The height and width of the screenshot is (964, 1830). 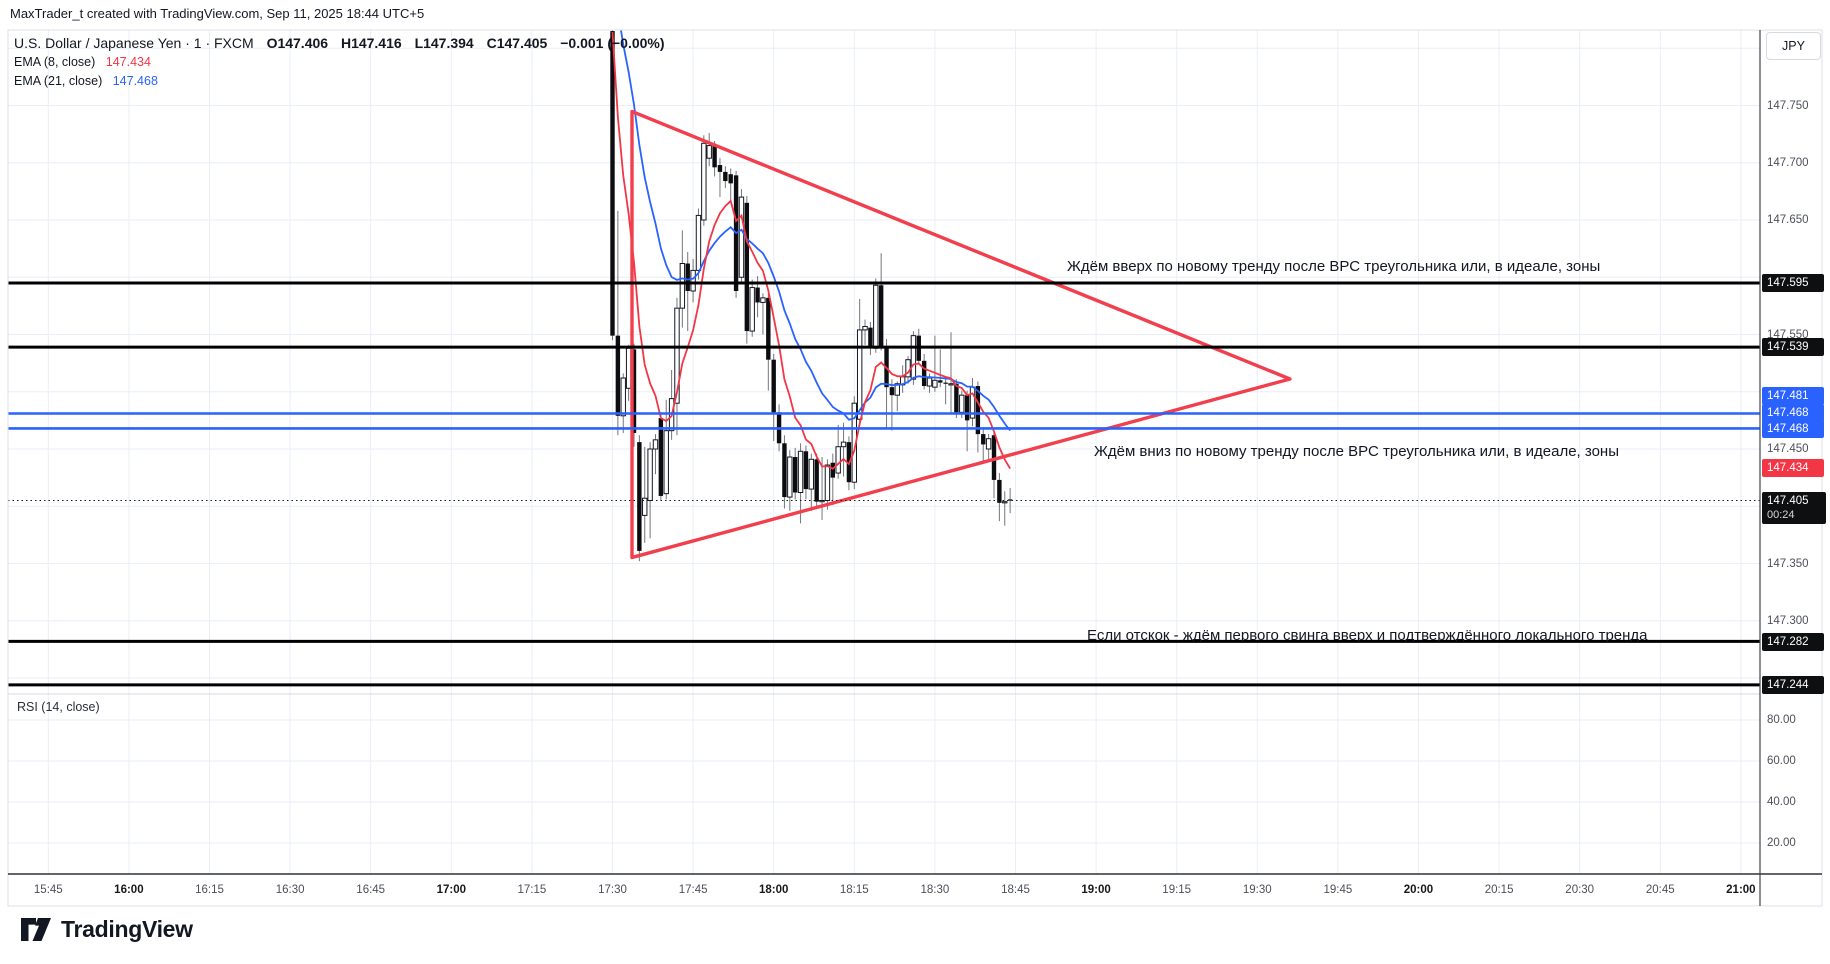 What do you see at coordinates (1781, 515) in the screenshot?
I see `bar-countdown: 00:24` at bounding box center [1781, 515].